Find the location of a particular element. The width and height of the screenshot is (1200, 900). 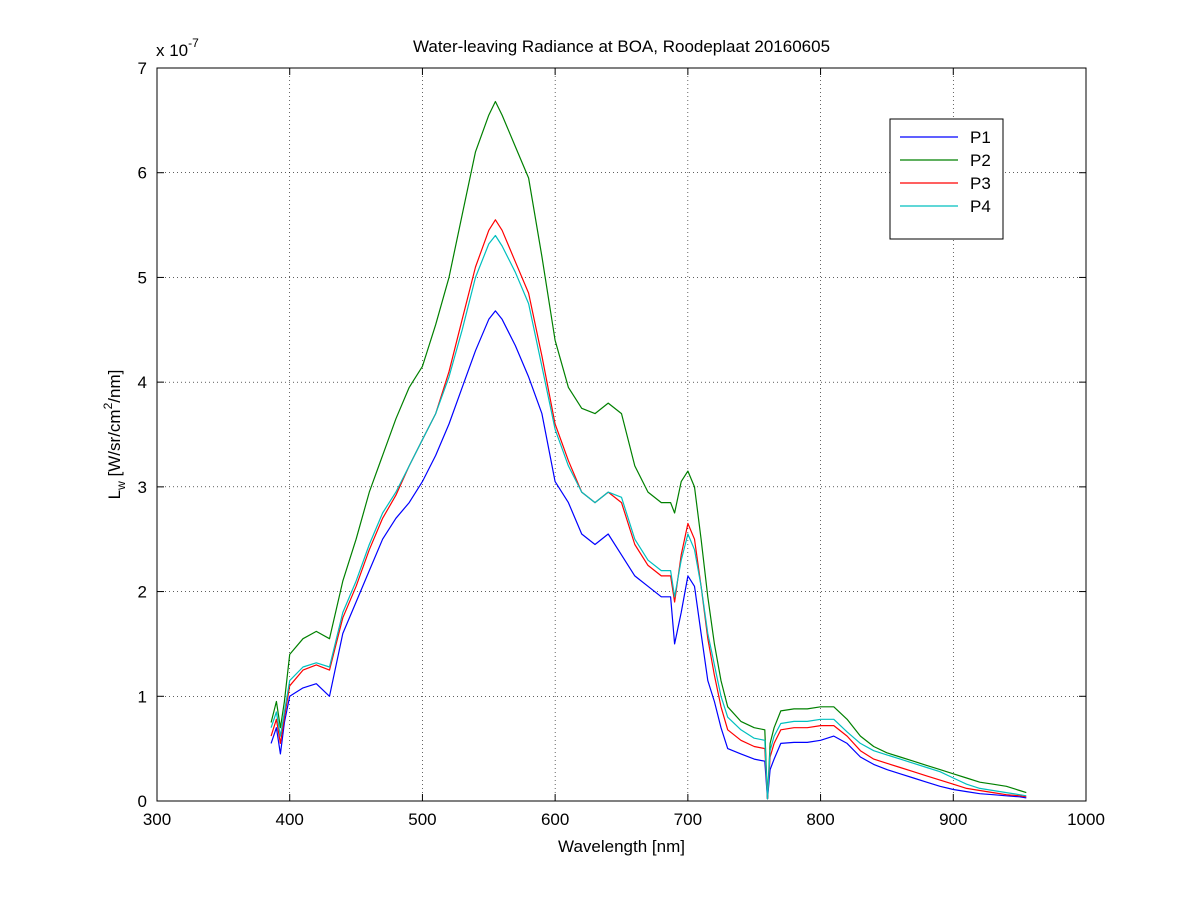

y-multiplier: x 10-7 is located at coordinates (177, 48).